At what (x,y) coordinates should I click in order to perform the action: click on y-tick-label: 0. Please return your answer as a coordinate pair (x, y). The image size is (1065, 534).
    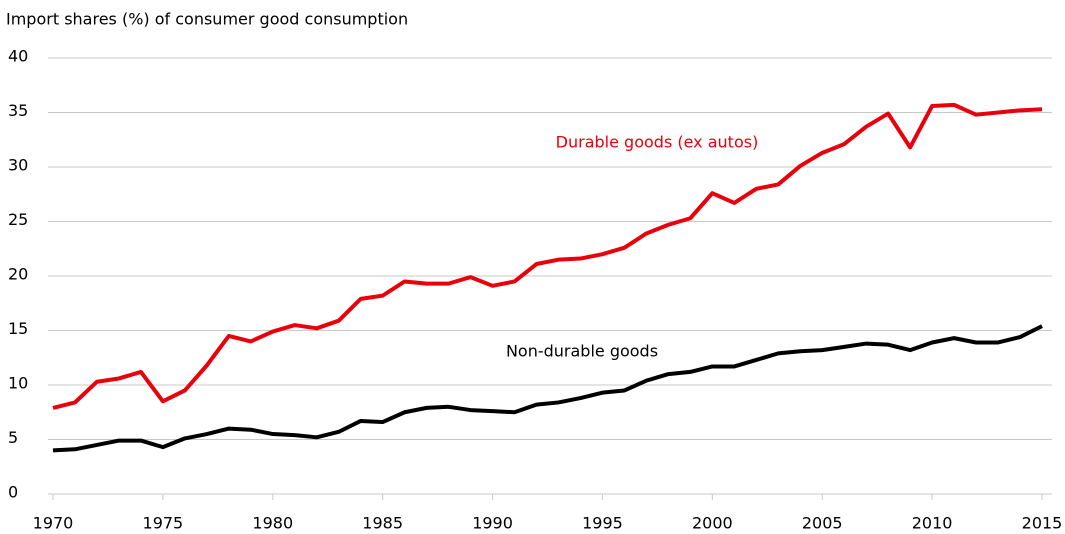
    Looking at the image, I should click on (13, 492).